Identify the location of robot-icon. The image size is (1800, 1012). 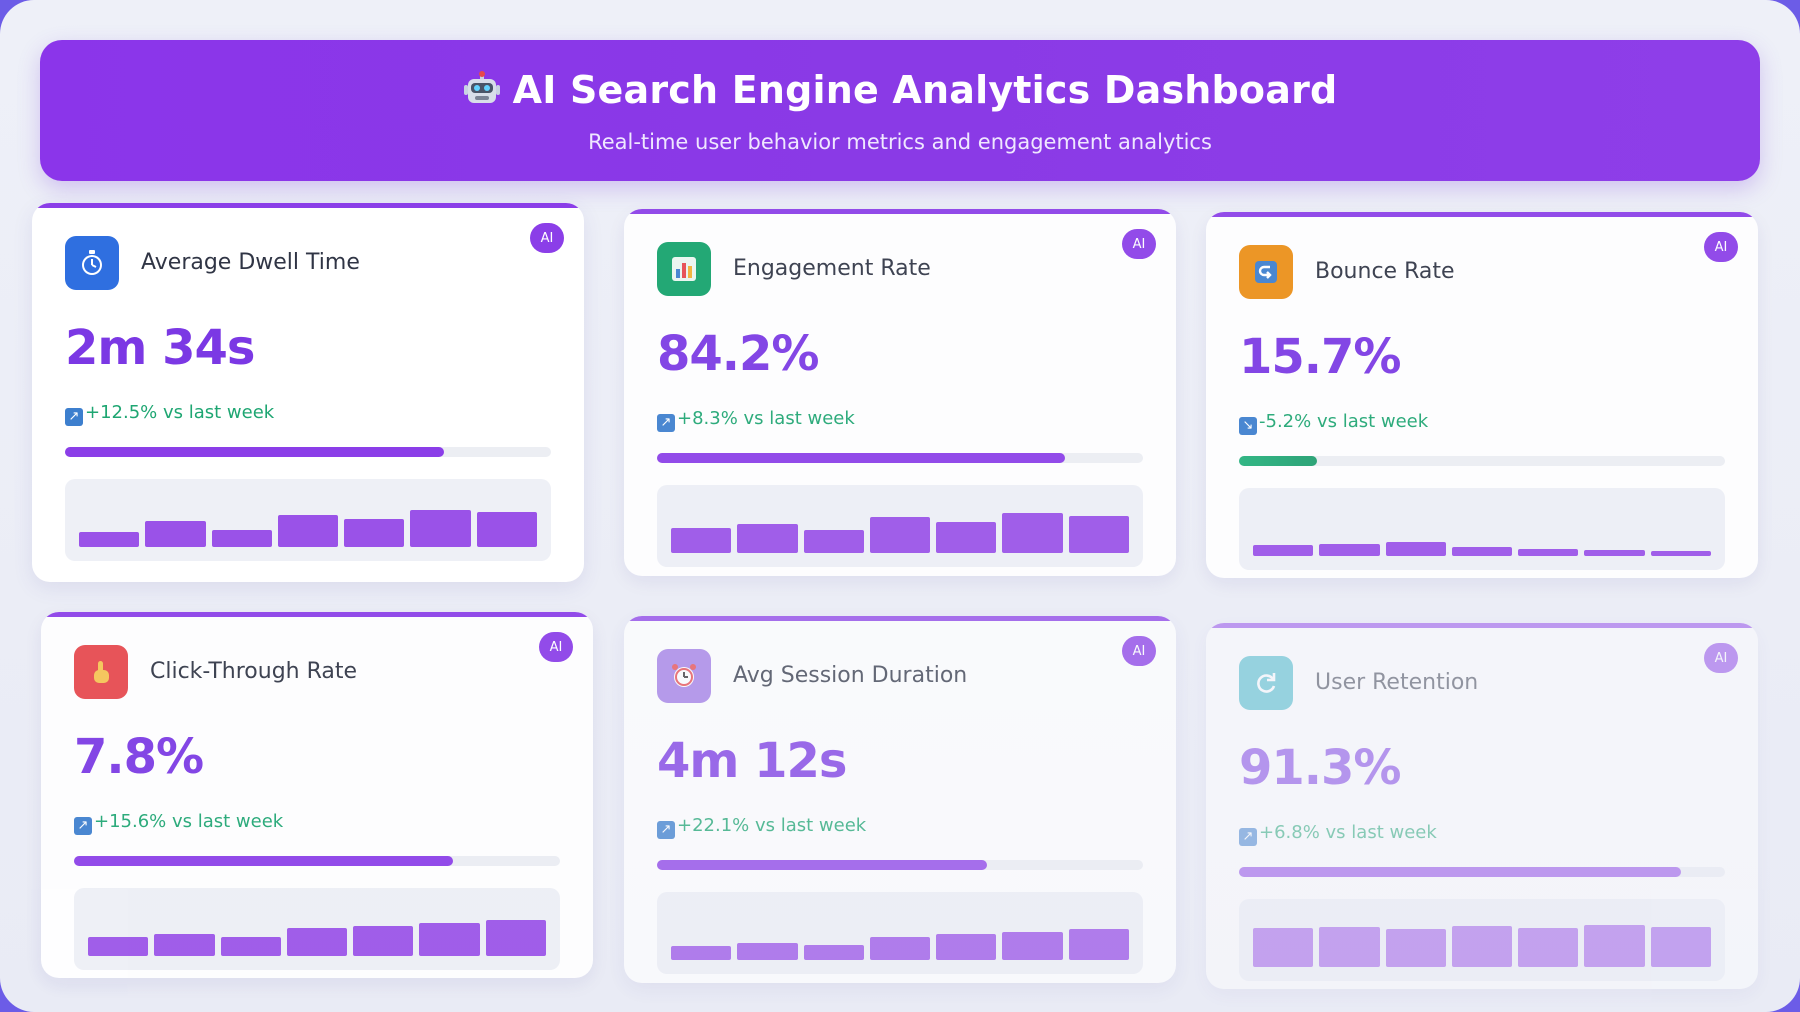
(482, 94).